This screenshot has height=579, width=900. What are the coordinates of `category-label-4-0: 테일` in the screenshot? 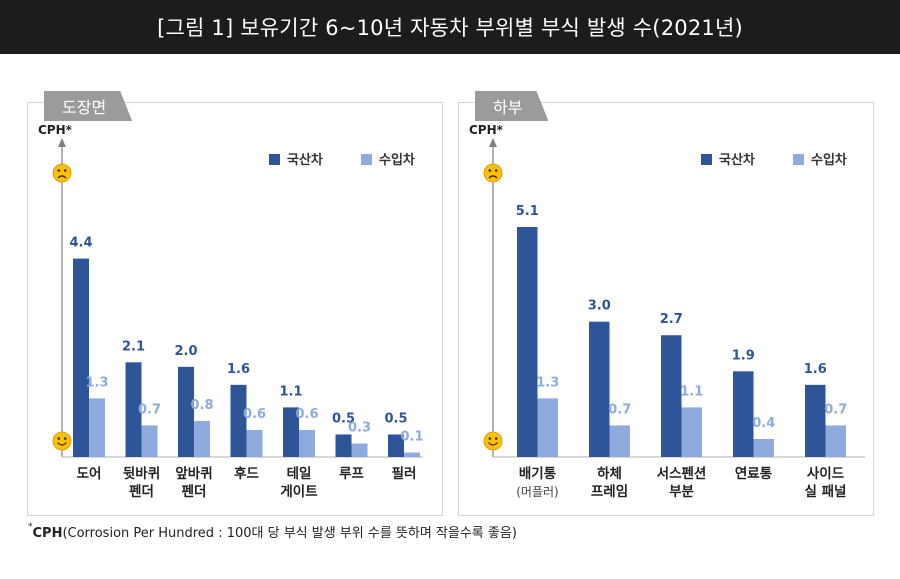 It's located at (299, 474).